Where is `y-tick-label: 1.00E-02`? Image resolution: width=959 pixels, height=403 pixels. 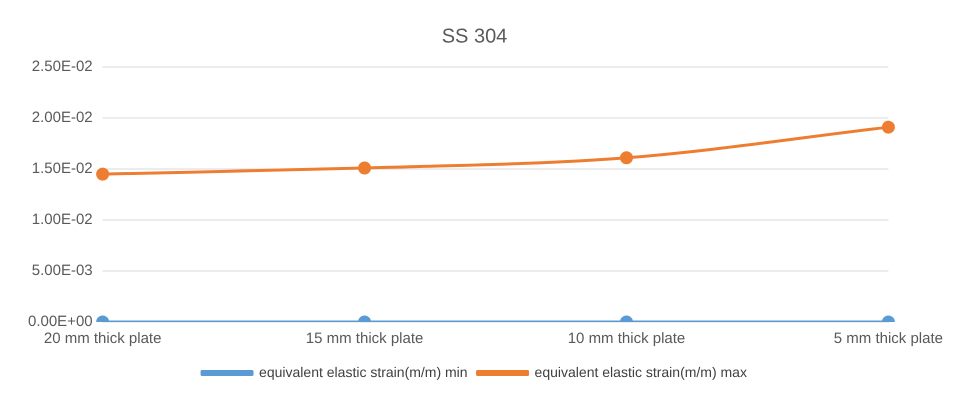 y-tick-label: 1.00E-02 is located at coordinates (62, 219).